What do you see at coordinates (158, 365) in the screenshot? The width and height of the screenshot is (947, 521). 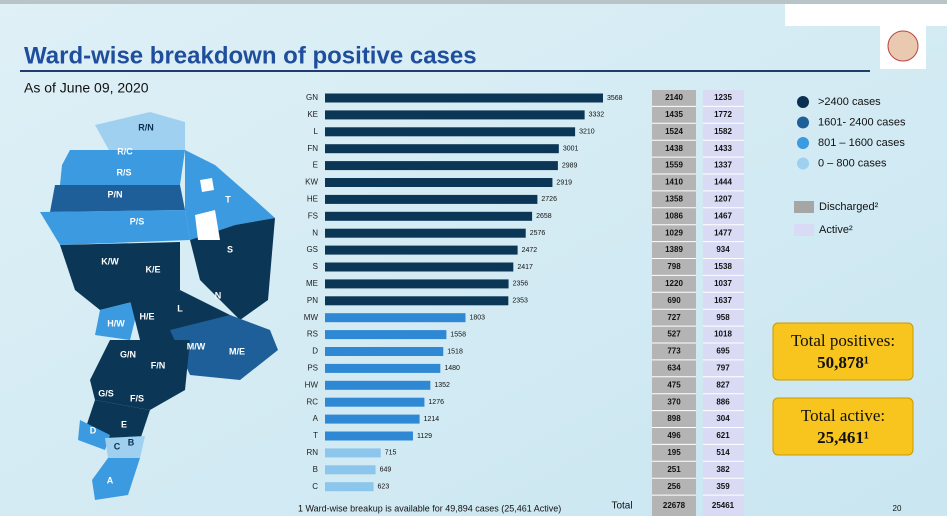 I see `ward-label: F/N` at bounding box center [158, 365].